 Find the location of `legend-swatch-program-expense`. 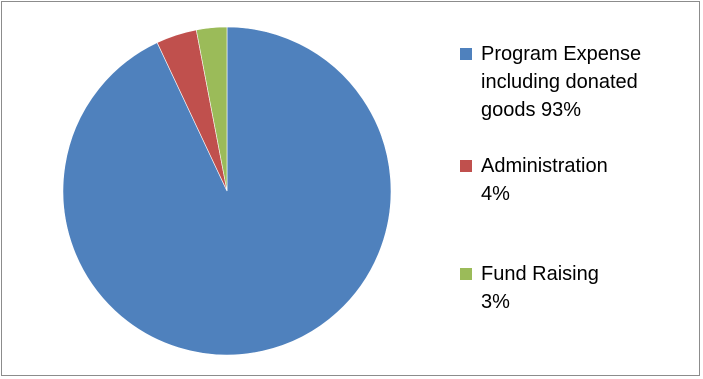

legend-swatch-program-expense is located at coordinates (466, 54).